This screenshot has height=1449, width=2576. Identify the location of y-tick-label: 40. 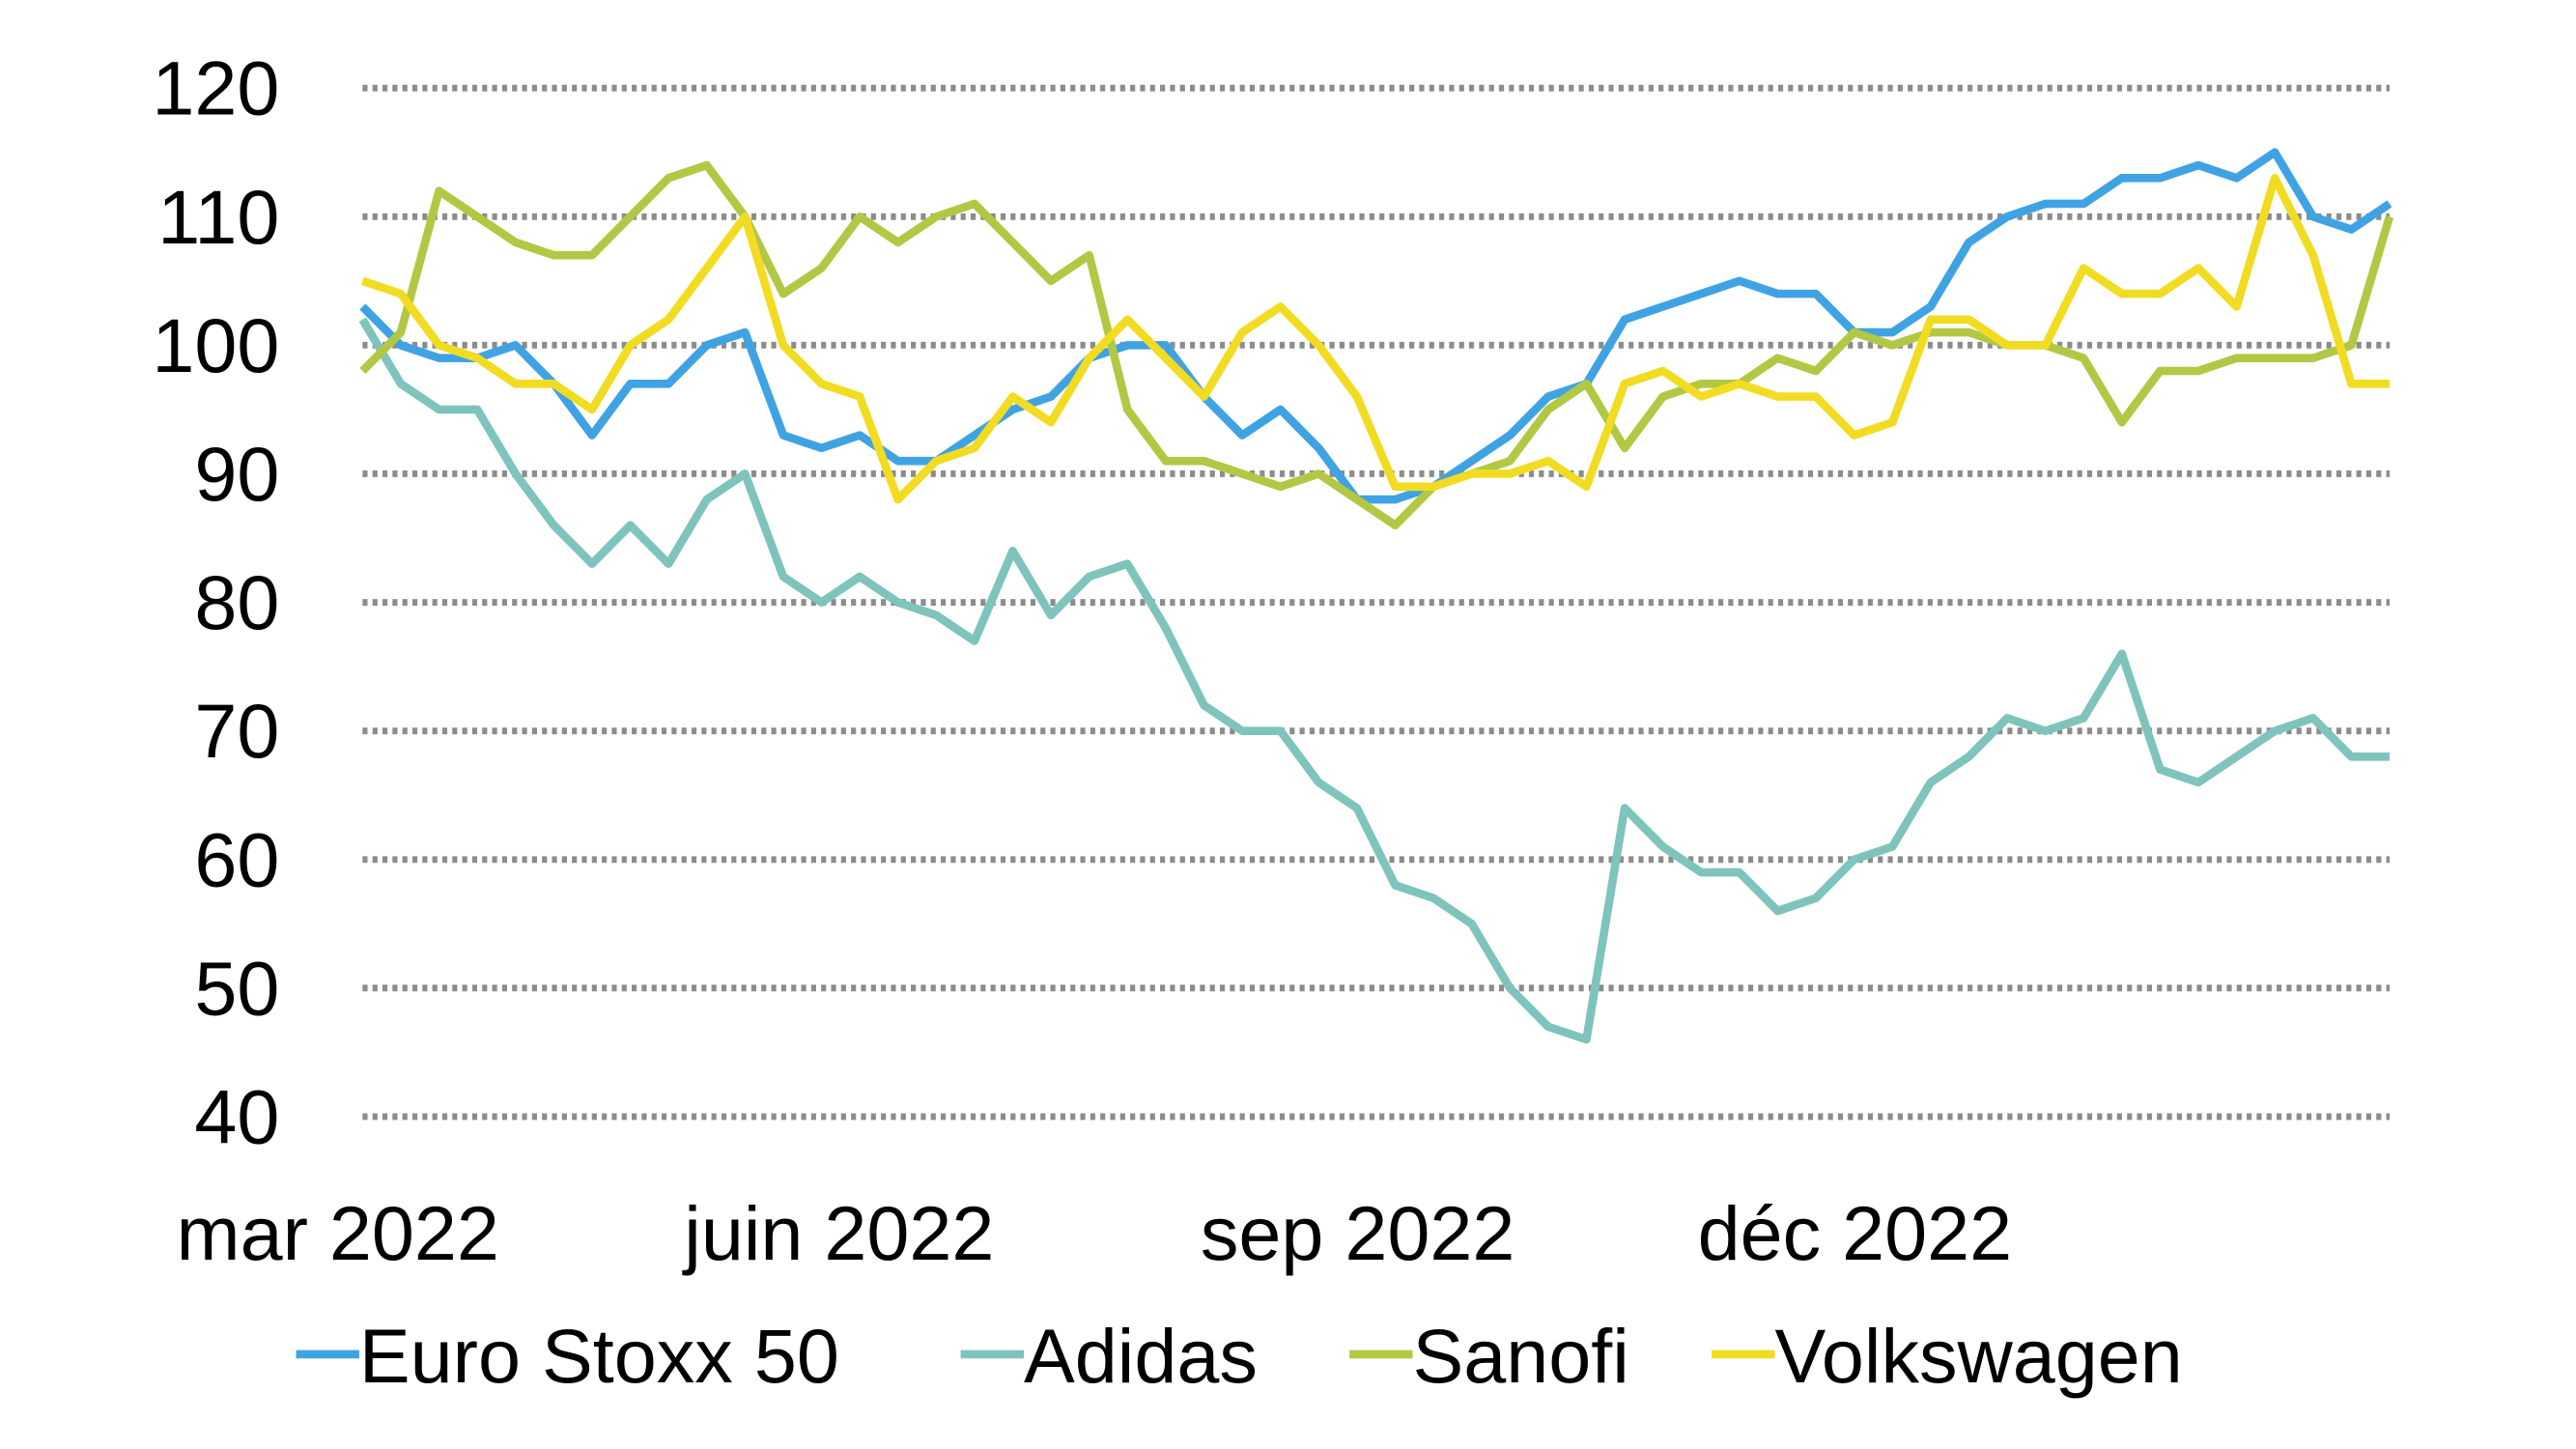
(236, 1116).